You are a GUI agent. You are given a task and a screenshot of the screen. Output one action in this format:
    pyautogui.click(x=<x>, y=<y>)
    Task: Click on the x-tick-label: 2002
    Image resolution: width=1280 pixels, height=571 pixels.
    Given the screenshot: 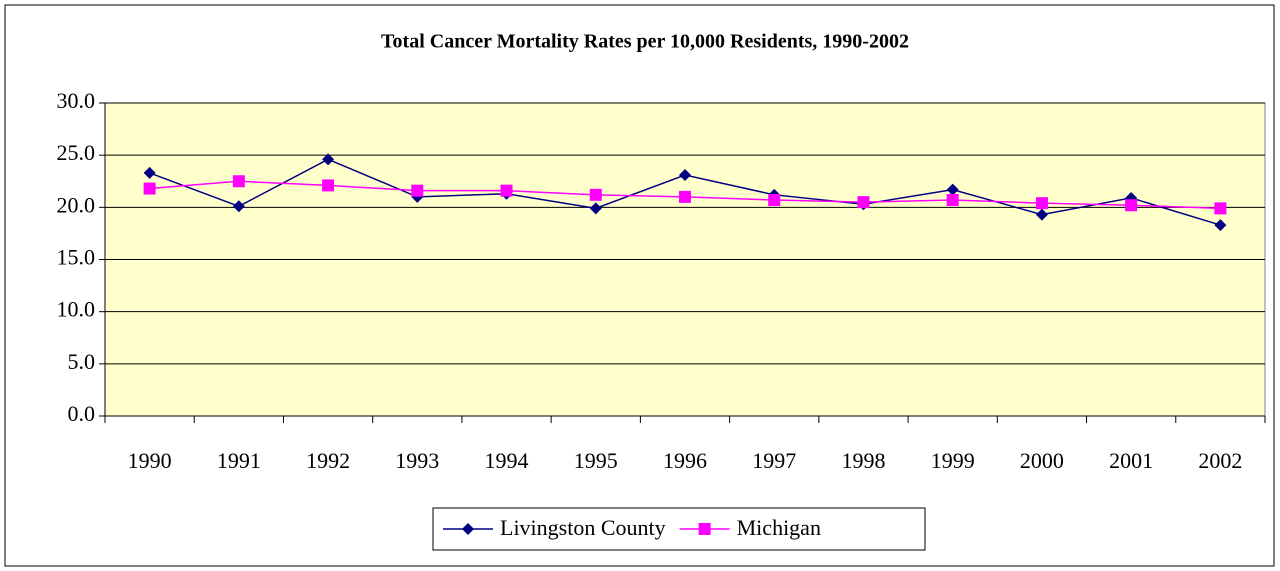 What is the action you would take?
    pyautogui.click(x=1220, y=460)
    